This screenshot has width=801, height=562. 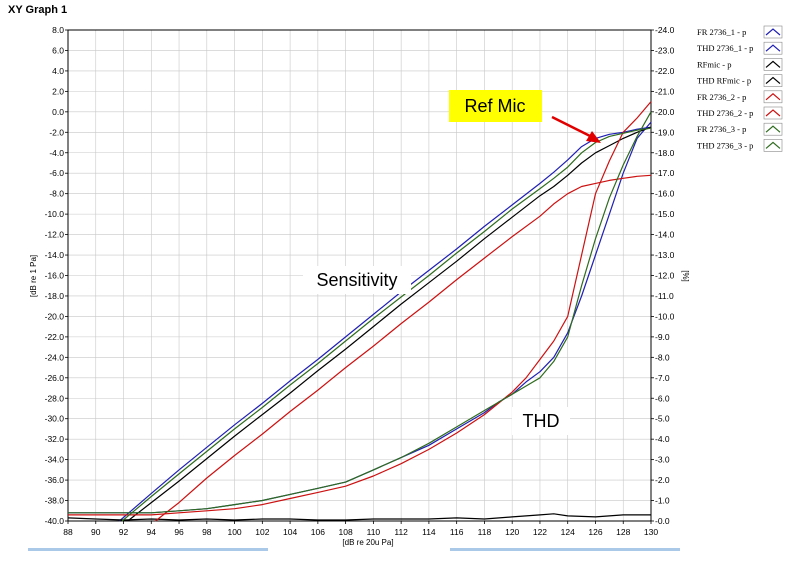 What do you see at coordinates (290, 532) in the screenshot?
I see `x-tick-label: 104` at bounding box center [290, 532].